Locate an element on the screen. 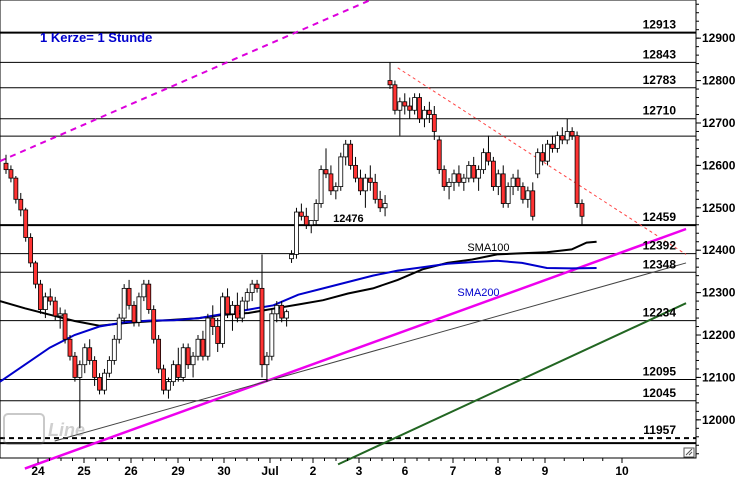  level-label-12459: 12459 is located at coordinates (660, 217).